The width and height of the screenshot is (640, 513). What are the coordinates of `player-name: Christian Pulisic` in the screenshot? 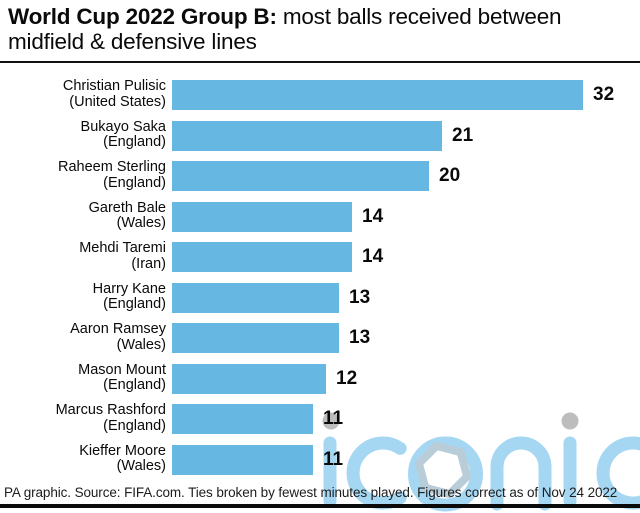 It's located at (114, 86).